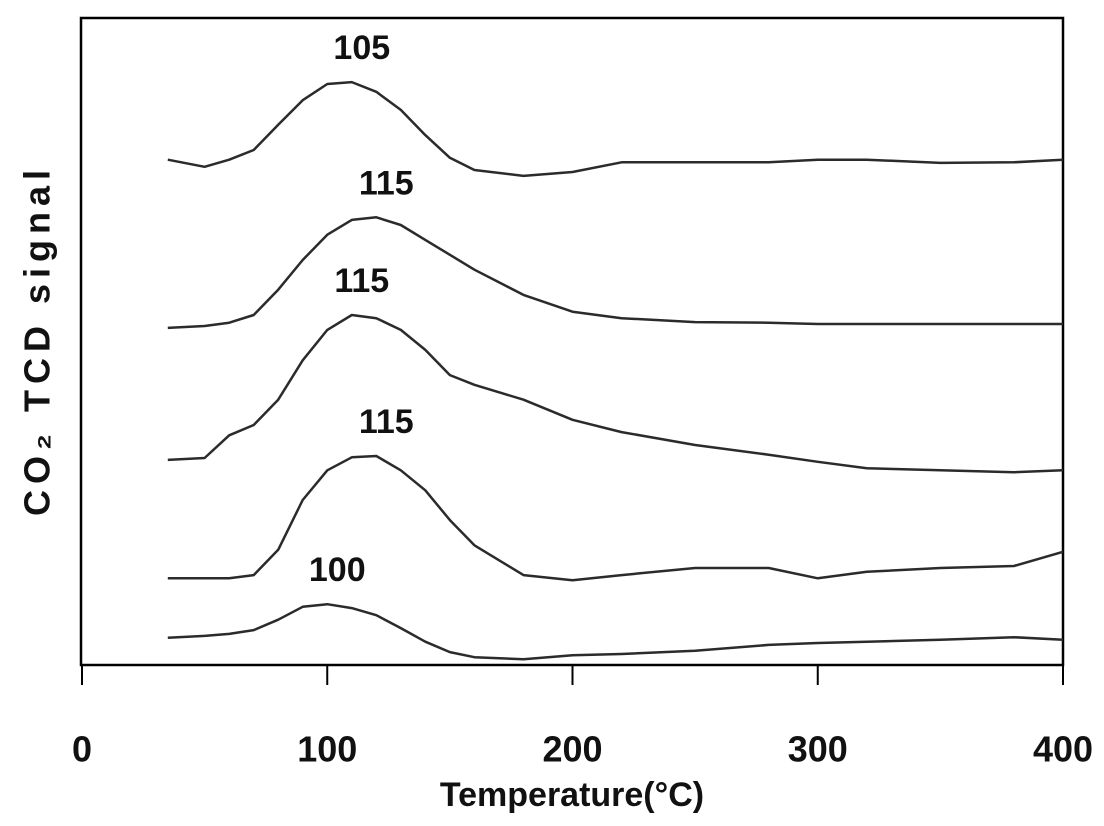  What do you see at coordinates (1063, 749) in the screenshot?
I see `x-tick-label: 400` at bounding box center [1063, 749].